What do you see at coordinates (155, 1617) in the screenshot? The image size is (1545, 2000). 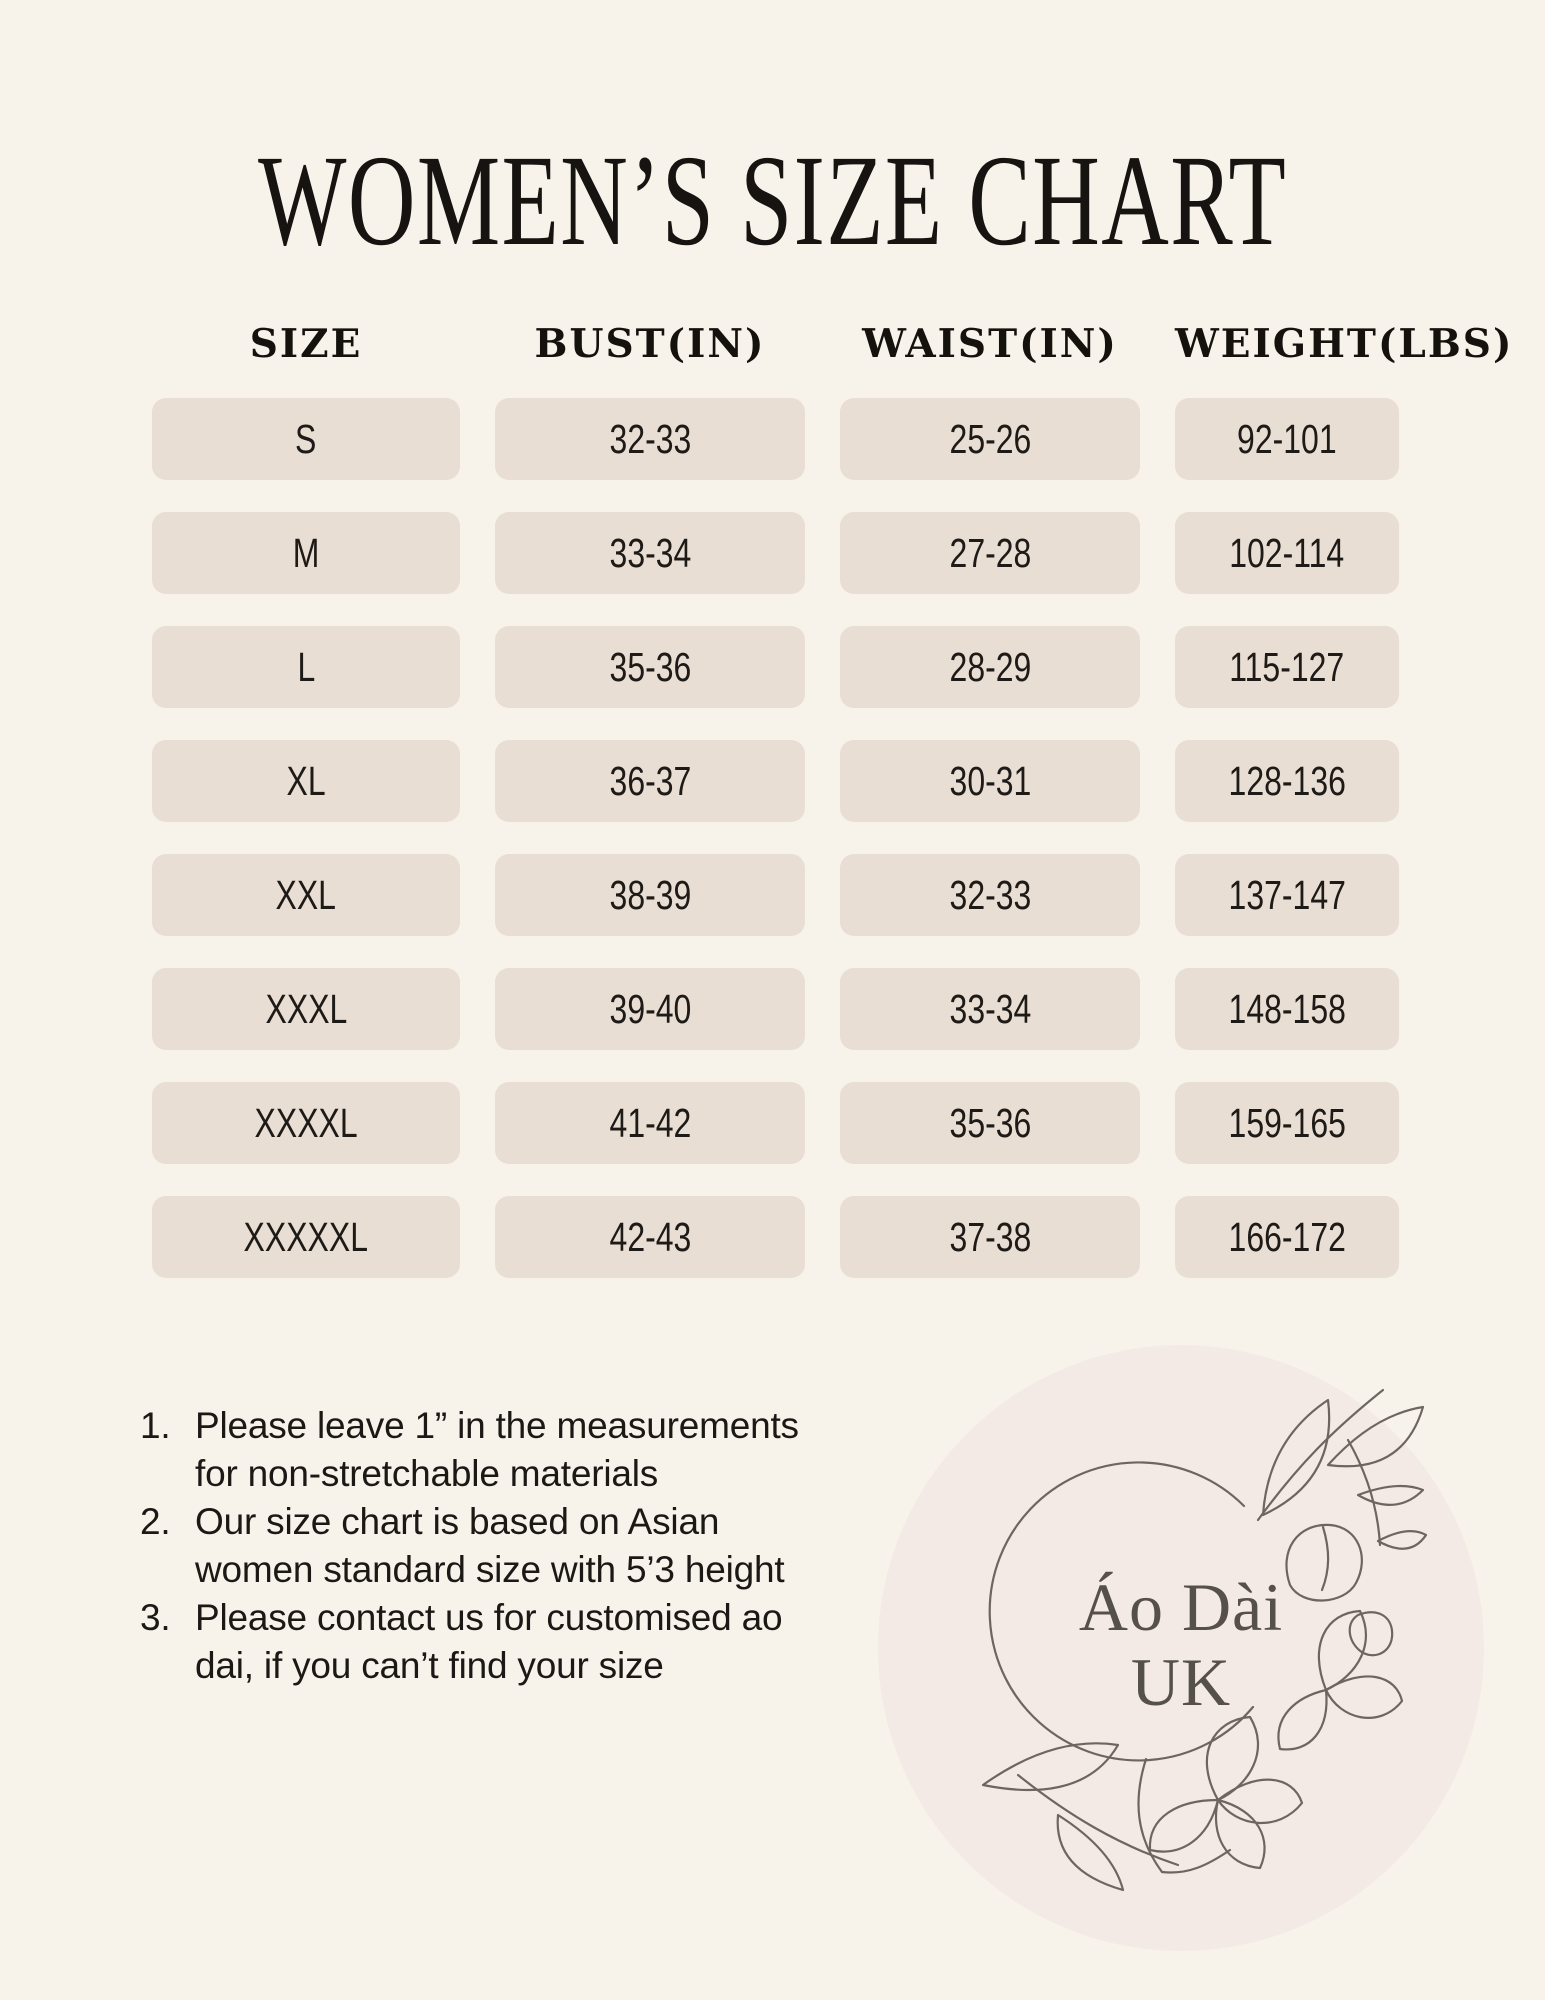 I see `note-number: 3.` at bounding box center [155, 1617].